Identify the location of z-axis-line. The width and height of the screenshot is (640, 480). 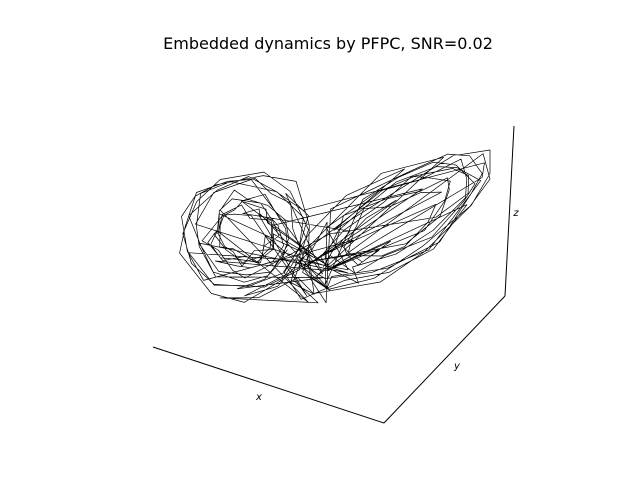
(509, 211).